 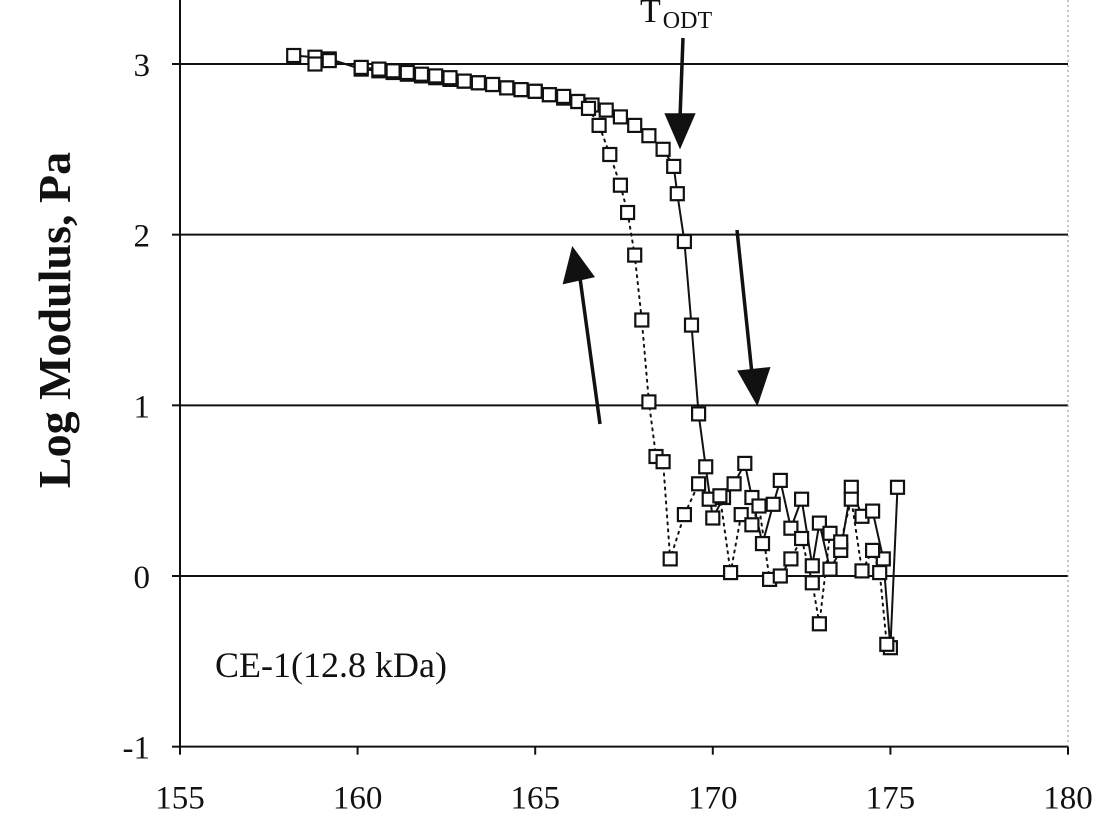 I want to click on xtick-label-155: 155, so click(x=180, y=799).